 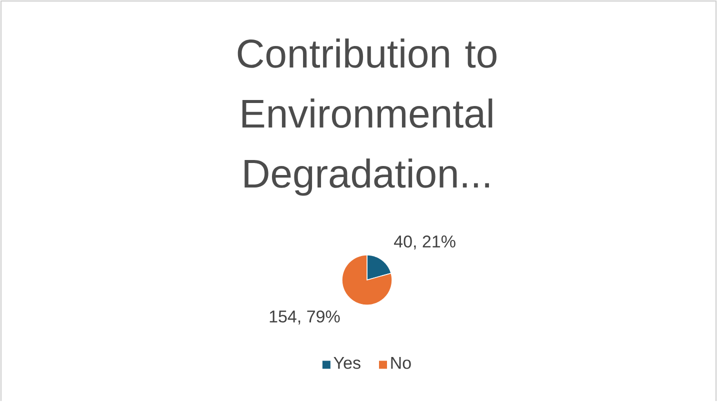 What do you see at coordinates (401, 363) in the screenshot?
I see `legend-label: No` at bounding box center [401, 363].